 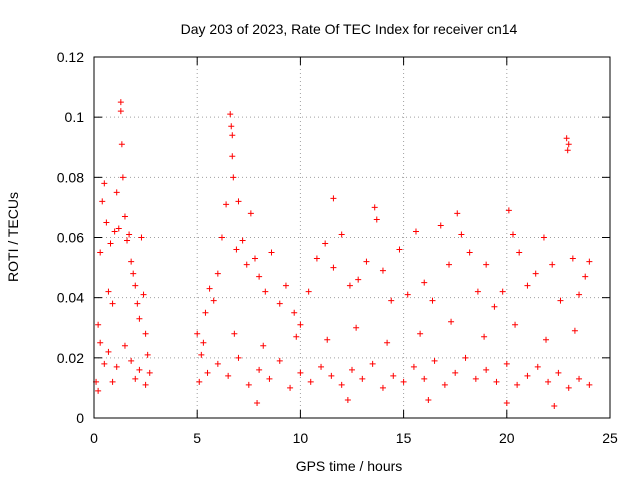 I want to click on x-axis-label: GPS time / hours, so click(x=349, y=466).